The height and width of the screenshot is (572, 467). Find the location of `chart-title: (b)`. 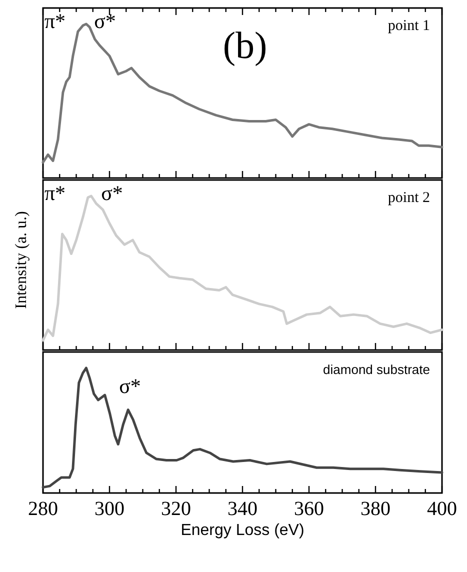

chart-title: (b) is located at coordinates (245, 46).